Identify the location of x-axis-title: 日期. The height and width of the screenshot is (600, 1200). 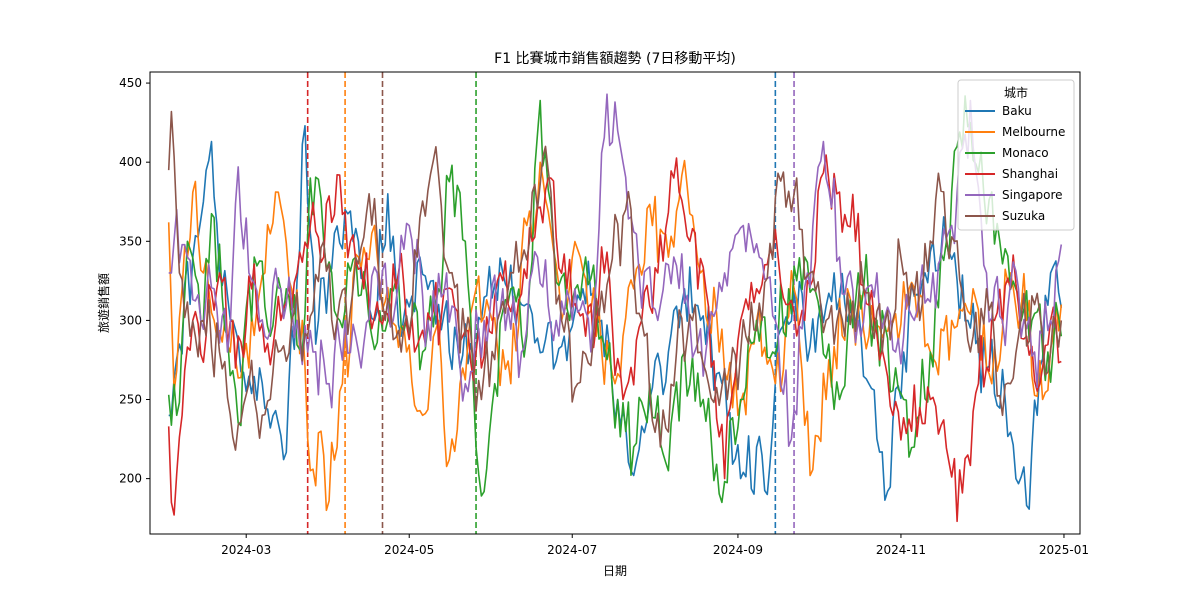
(615, 571).